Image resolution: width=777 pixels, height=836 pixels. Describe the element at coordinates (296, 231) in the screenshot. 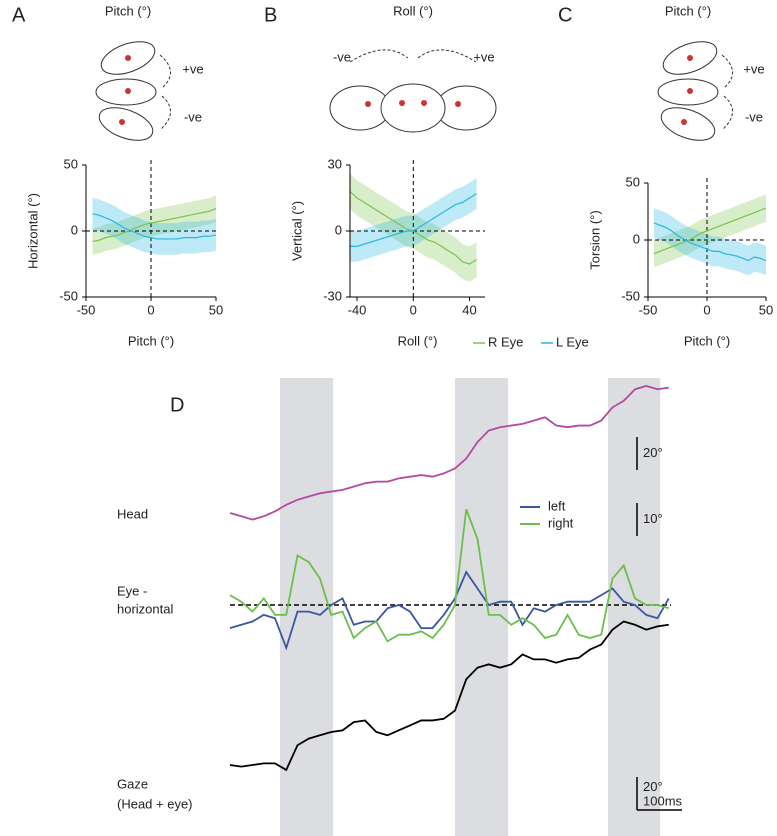

I see `y-axis-label: Vertical (°)` at that location.